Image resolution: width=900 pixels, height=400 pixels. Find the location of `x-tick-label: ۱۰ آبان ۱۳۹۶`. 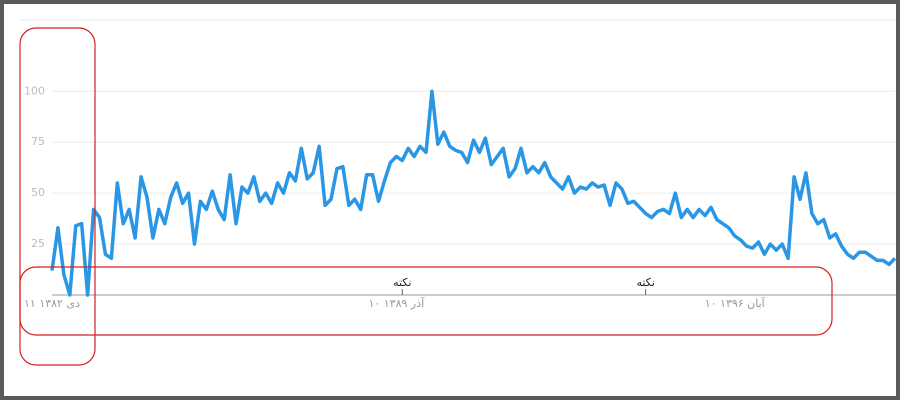

x-tick-label: ۱۰ آبان ۱۳۹۶ is located at coordinates (735, 303).